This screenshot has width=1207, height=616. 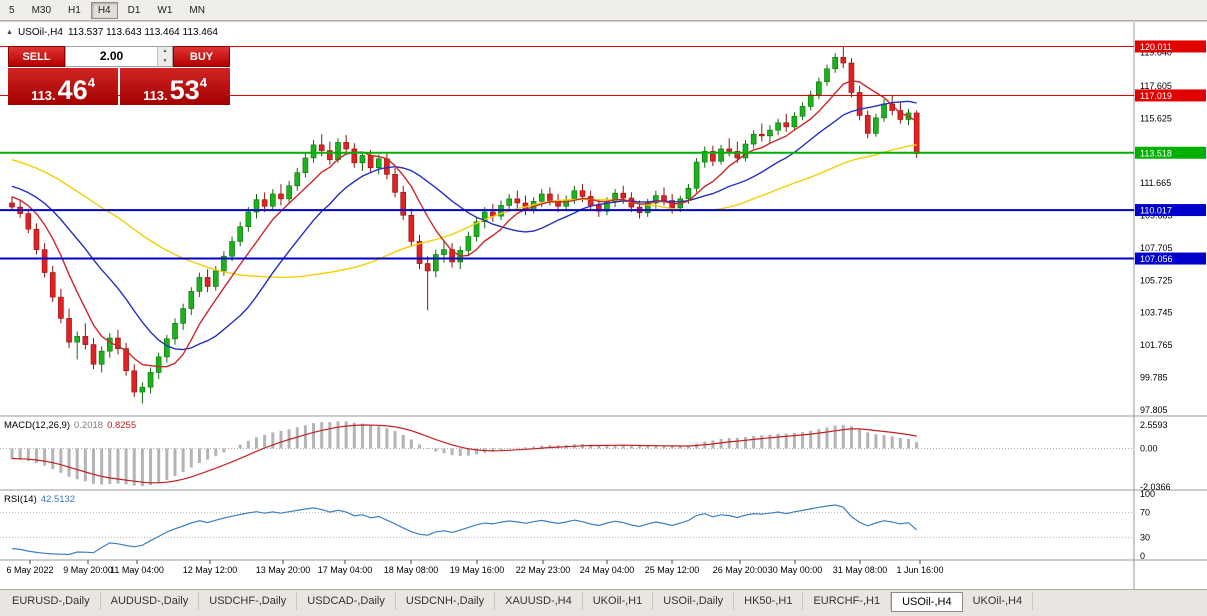 What do you see at coordinates (740, 570) in the screenshot?
I see `svg-text: 26 May 20:00` at bounding box center [740, 570].